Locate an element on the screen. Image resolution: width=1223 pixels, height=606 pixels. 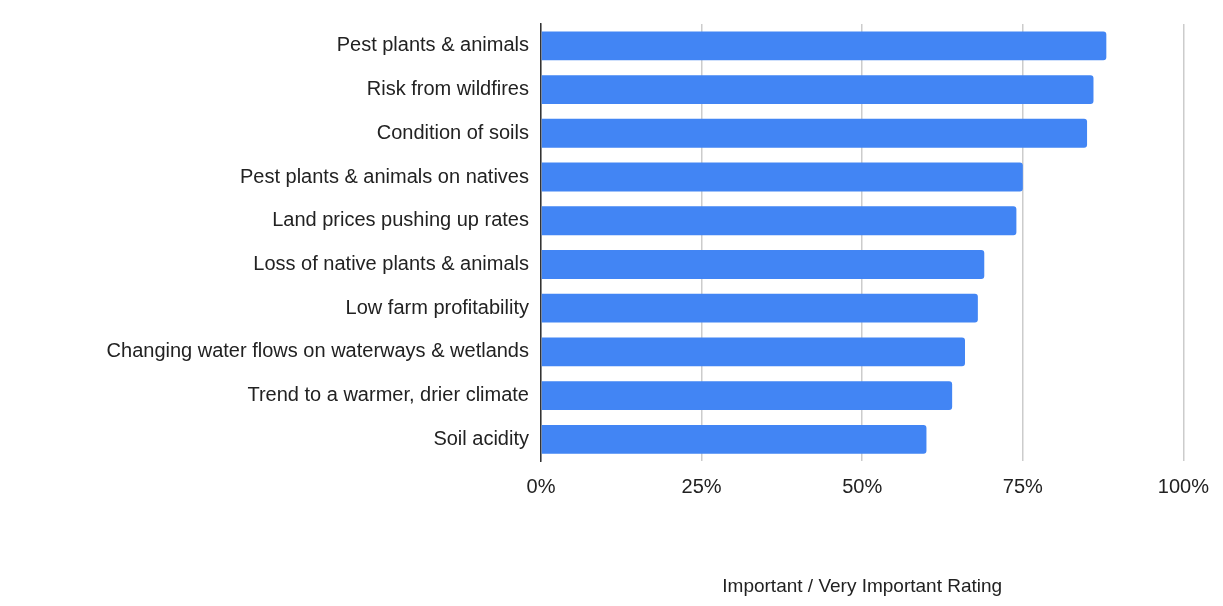
x-tick-label: 50% is located at coordinates (862, 485).